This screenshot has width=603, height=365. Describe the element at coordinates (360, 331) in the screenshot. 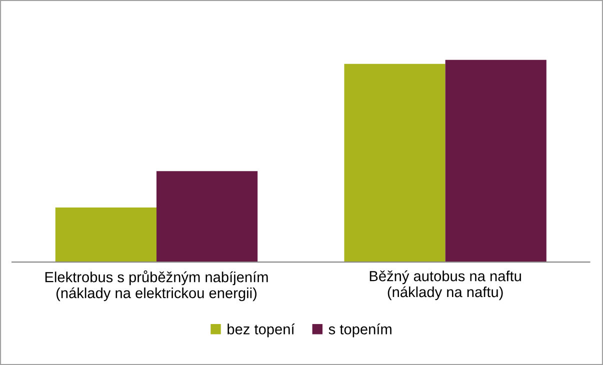

I see `legend-label: s topením` at that location.